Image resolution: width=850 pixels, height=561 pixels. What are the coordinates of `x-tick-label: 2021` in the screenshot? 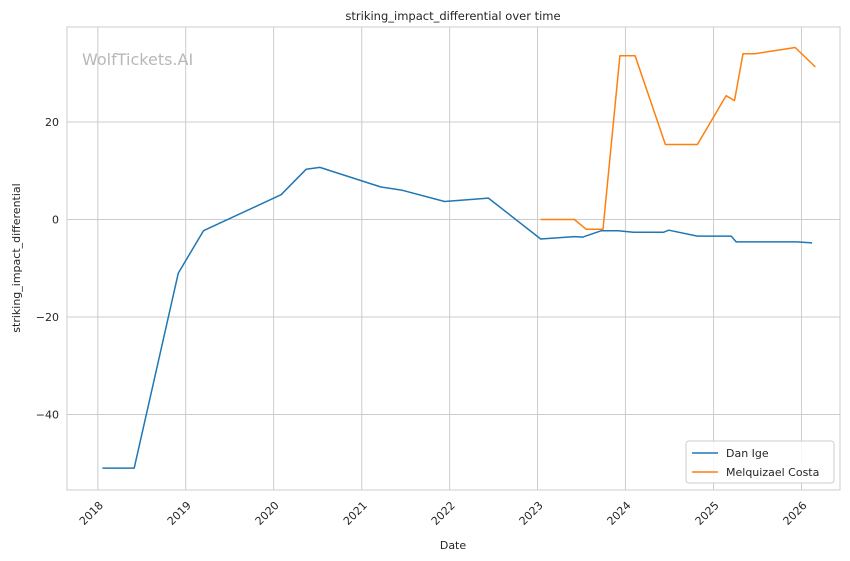 It's located at (355, 513).